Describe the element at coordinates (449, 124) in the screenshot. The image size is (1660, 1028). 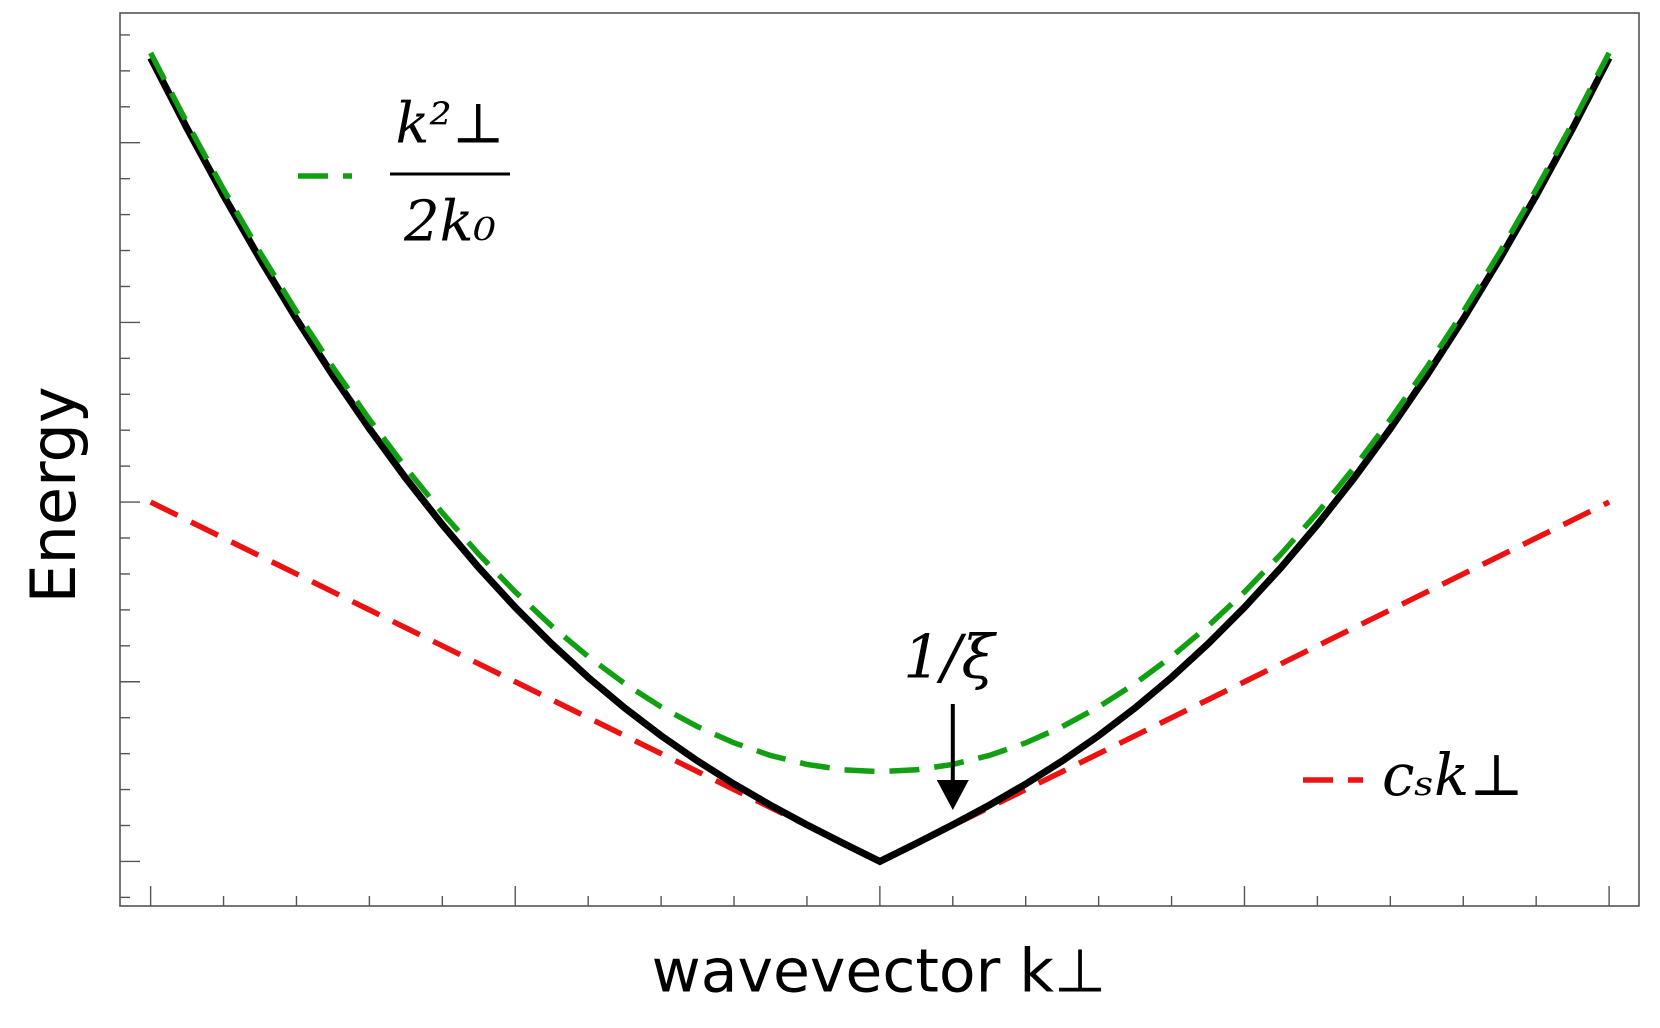
I see `legend-label-numerator: k²⊥` at that location.